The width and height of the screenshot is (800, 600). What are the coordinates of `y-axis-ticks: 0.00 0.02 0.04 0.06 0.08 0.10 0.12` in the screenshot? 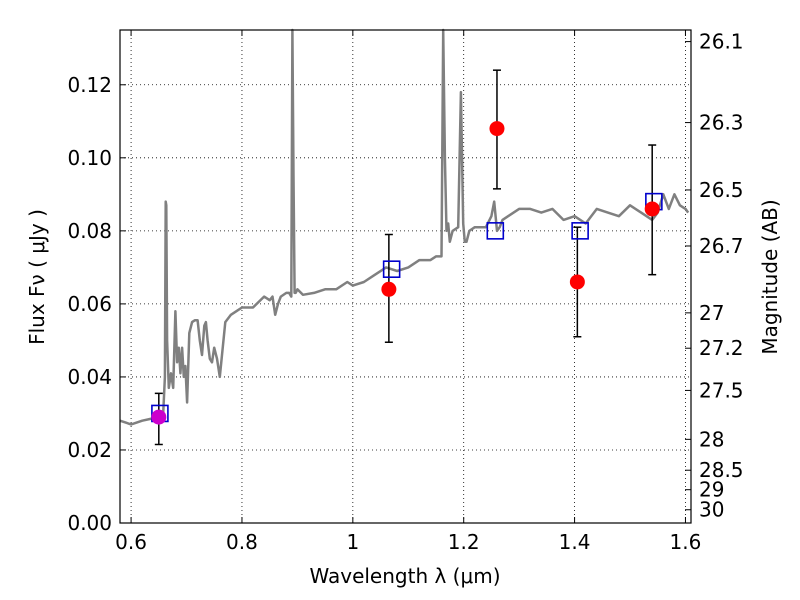 It's located at (96, 304).